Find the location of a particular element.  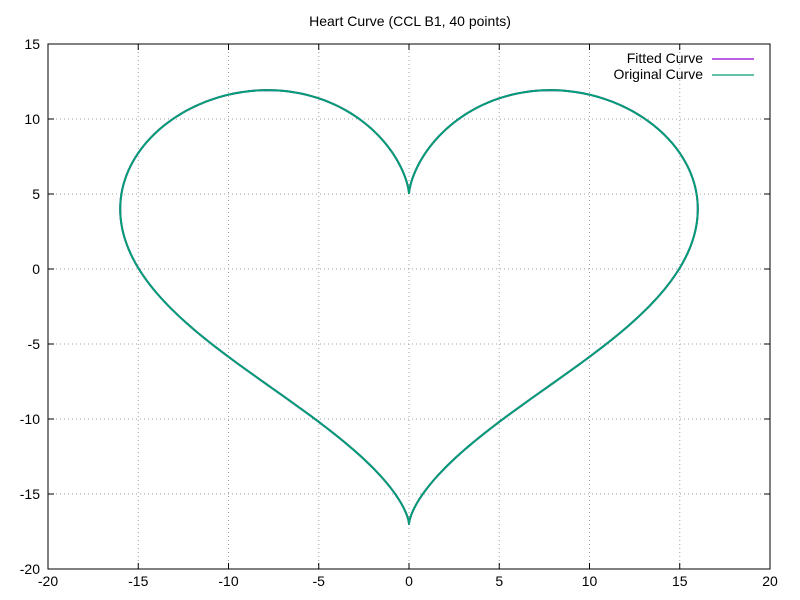

y-tick-label: -5 is located at coordinates (34, 344).